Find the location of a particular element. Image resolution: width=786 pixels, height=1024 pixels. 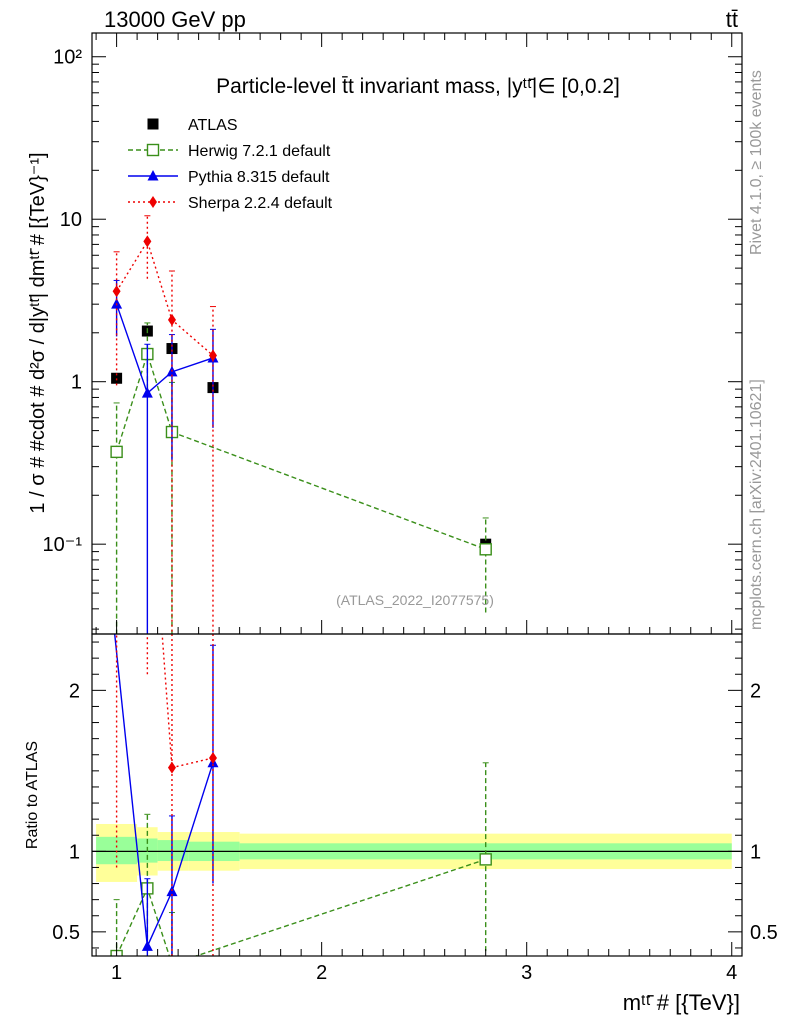

series-line-sherpa is located at coordinates (165, 298).